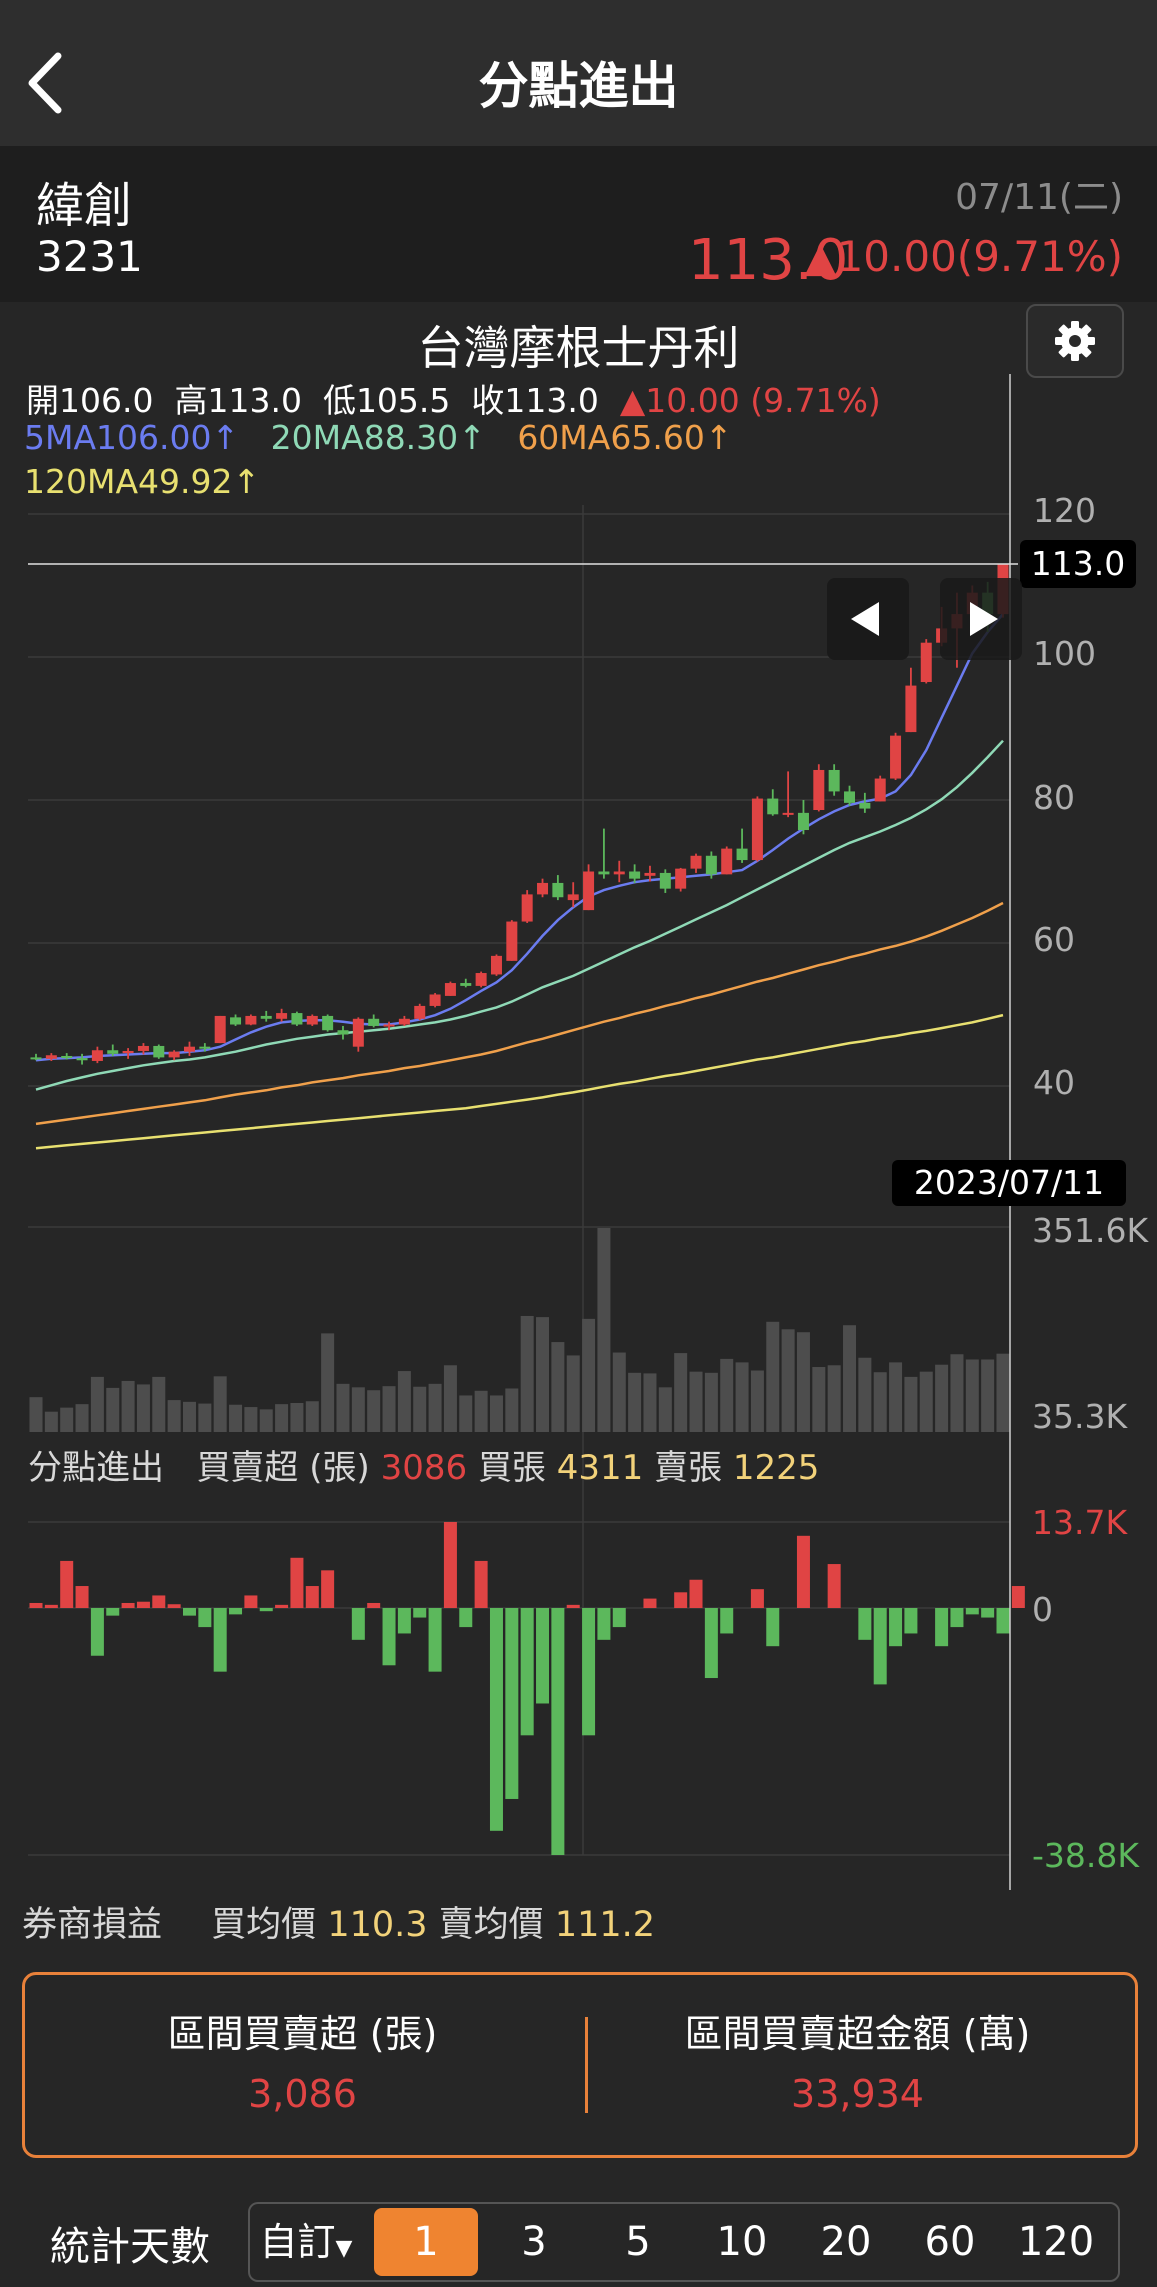 This screenshot has width=1157, height=2287. I want to click on high-value: 113.0, so click(254, 400).